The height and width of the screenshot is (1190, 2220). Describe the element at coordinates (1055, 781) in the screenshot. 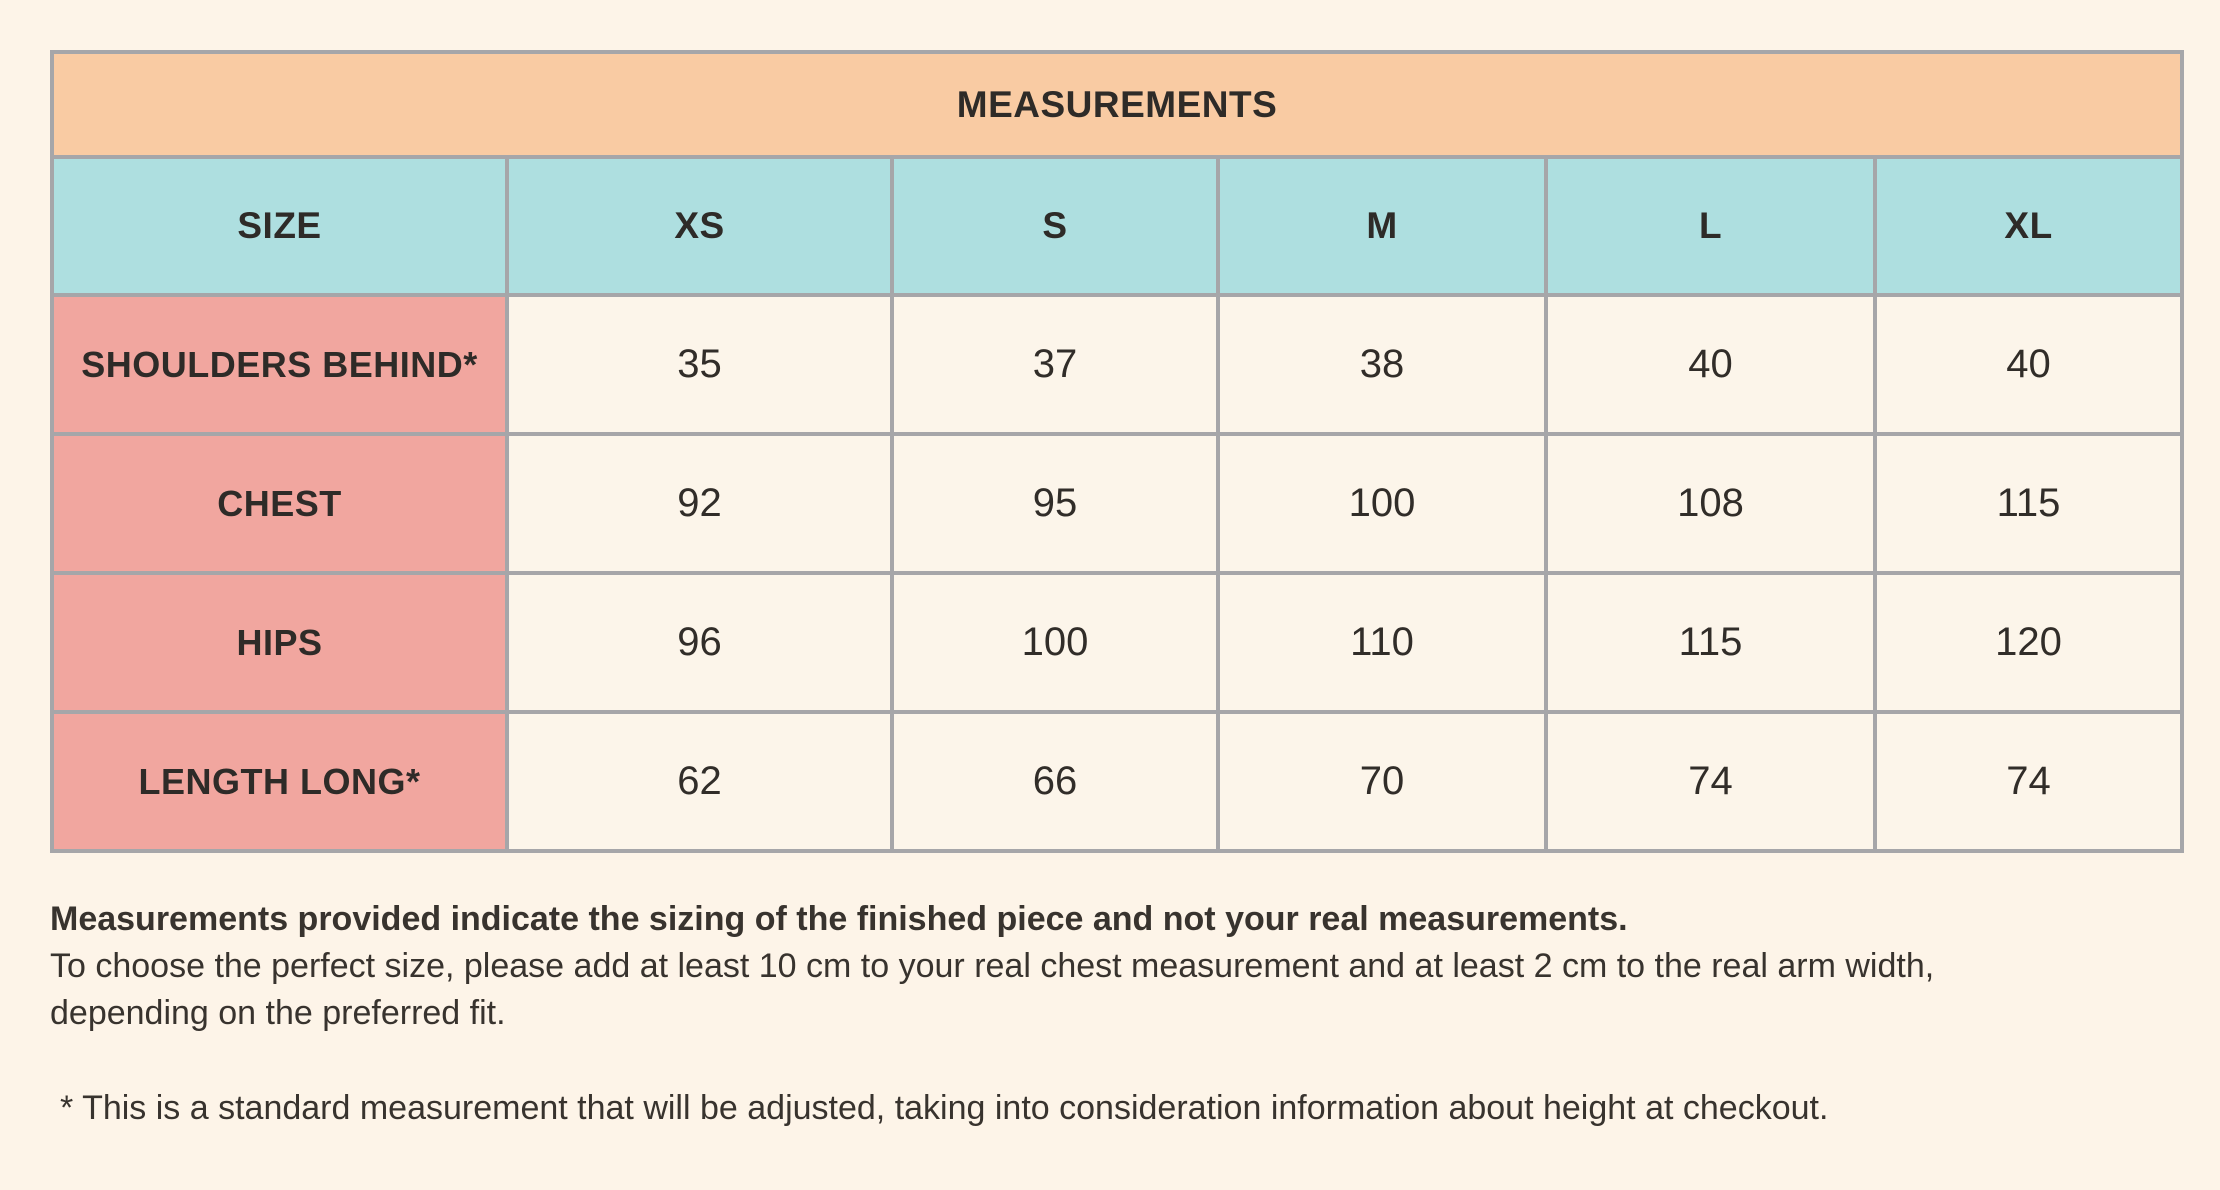

I see `cell-length-s: 66` at that location.